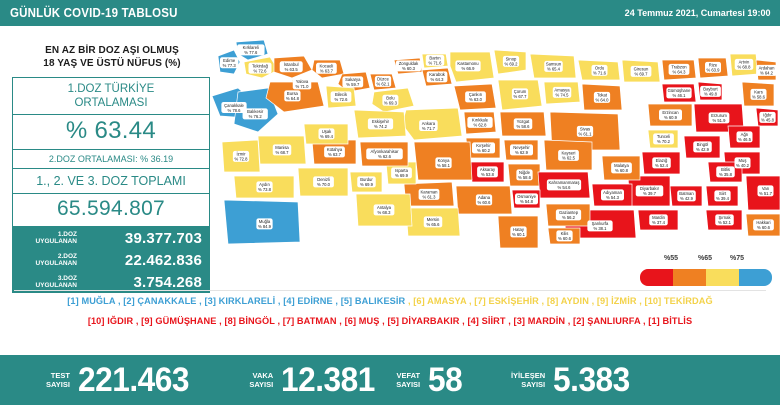 This screenshot has width=780, height=405. What do you see at coordinates (430, 380) in the screenshot?
I see `footer-stat-death: VEFAT SAYISI 58` at bounding box center [430, 380].